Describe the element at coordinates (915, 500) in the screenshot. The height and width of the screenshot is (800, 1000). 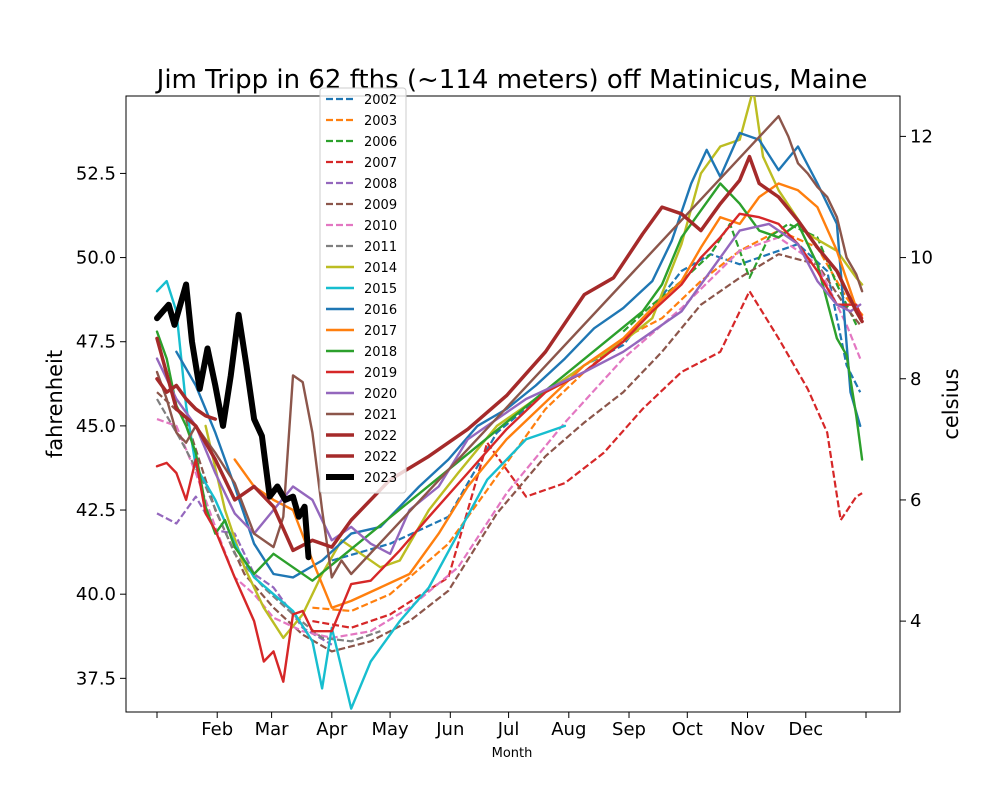
I see `y2-tick-label: 6` at that location.